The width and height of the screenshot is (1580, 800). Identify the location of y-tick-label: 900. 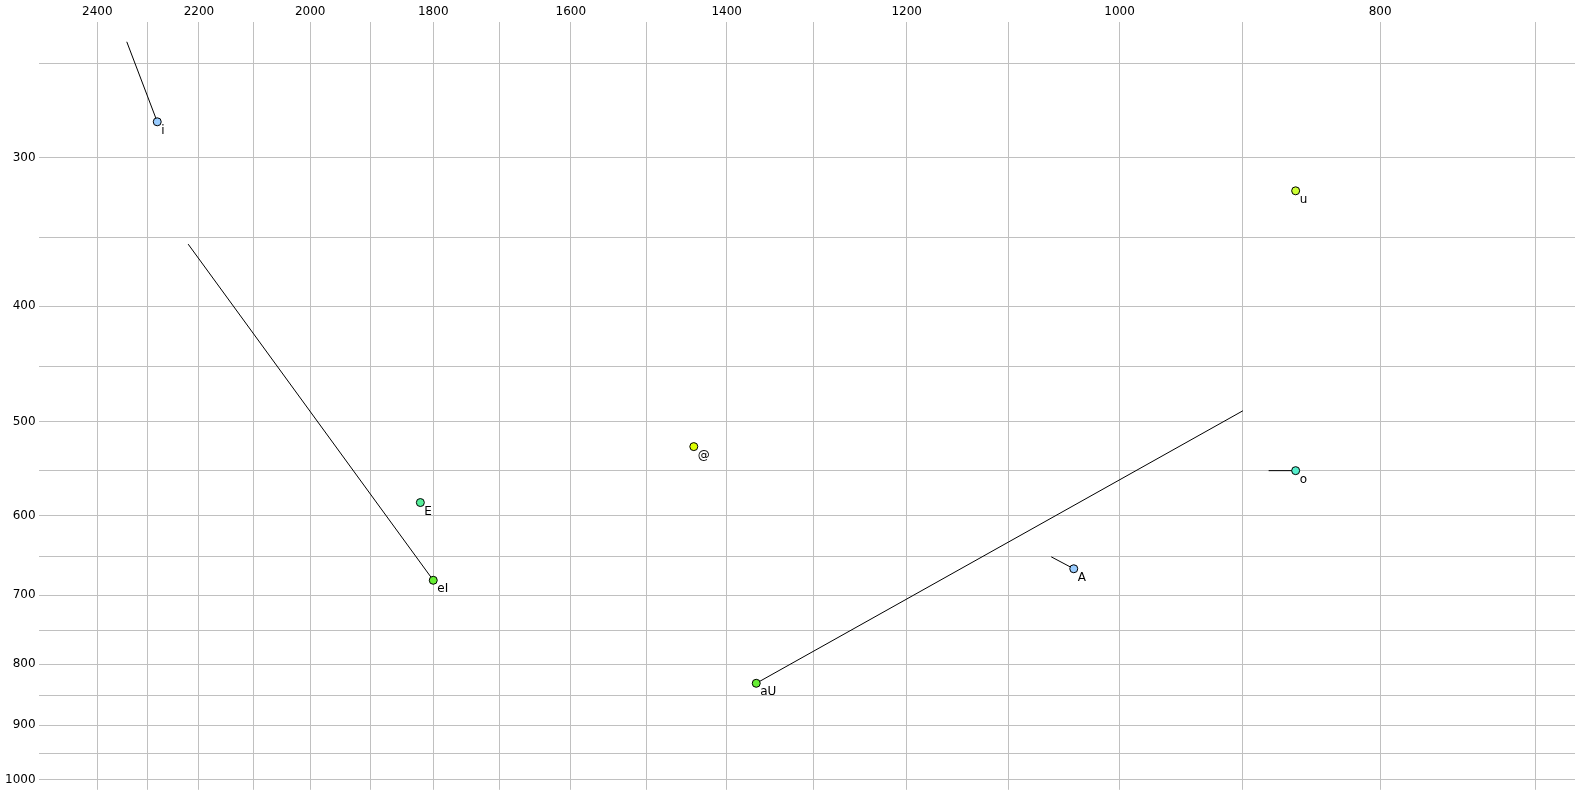
(24, 724).